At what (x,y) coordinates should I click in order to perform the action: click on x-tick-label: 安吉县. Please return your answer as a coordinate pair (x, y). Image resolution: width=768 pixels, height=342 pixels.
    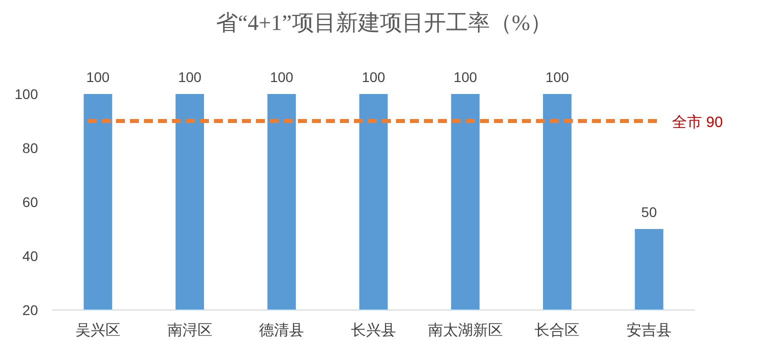
    Looking at the image, I should click on (649, 330).